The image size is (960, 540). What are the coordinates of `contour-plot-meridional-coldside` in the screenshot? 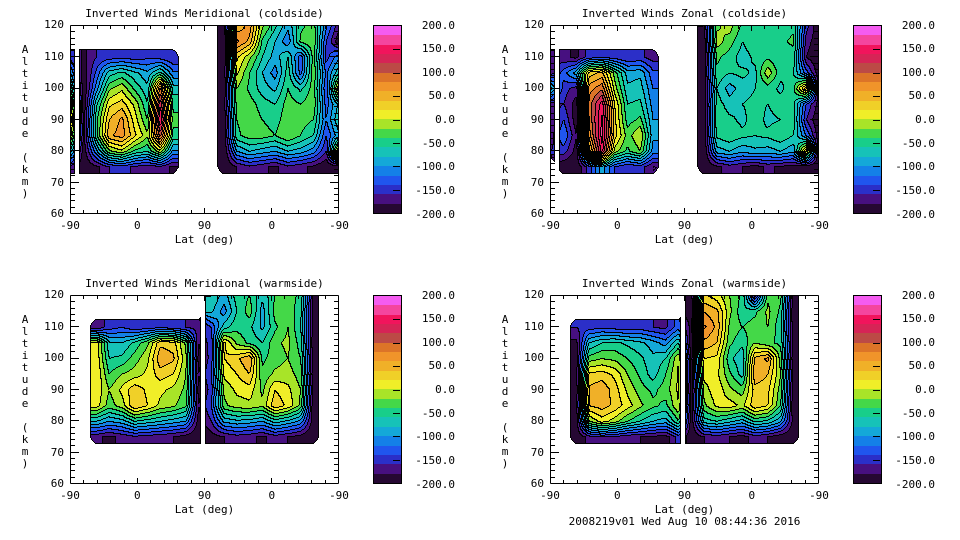 It's located at (204, 119).